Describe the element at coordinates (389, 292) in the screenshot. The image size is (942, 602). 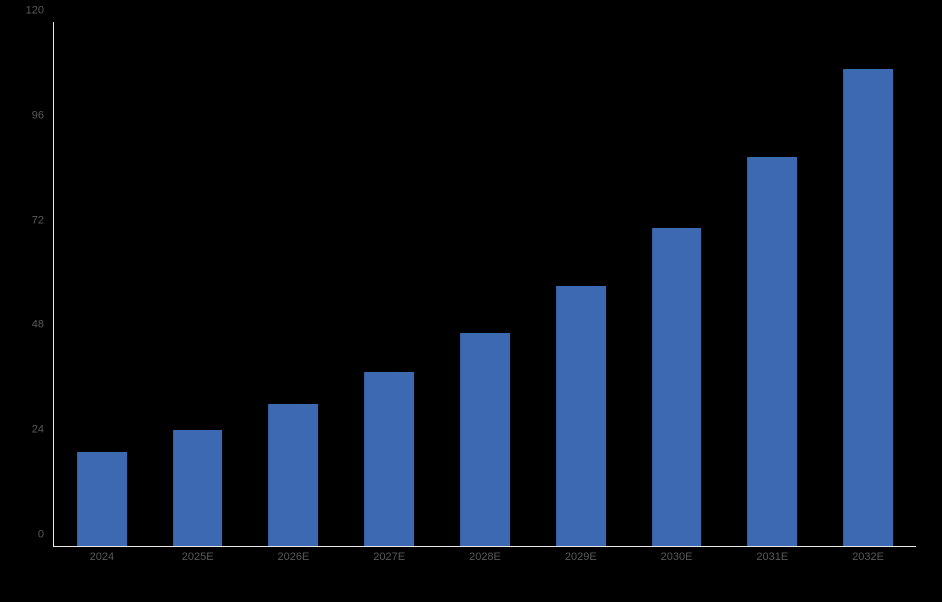
I see `category-slot: 2027E` at that location.